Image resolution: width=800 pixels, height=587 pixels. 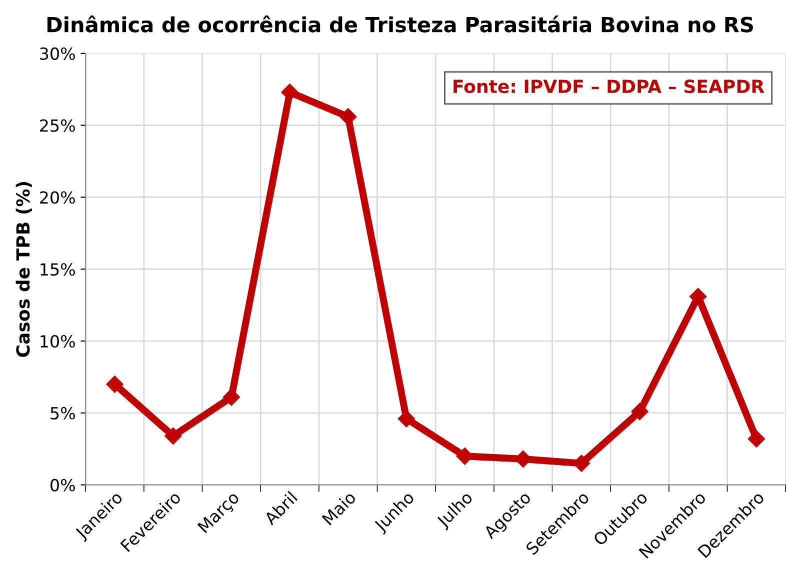 What do you see at coordinates (57, 53) in the screenshot?
I see `y-tick-label: 30%` at bounding box center [57, 53].